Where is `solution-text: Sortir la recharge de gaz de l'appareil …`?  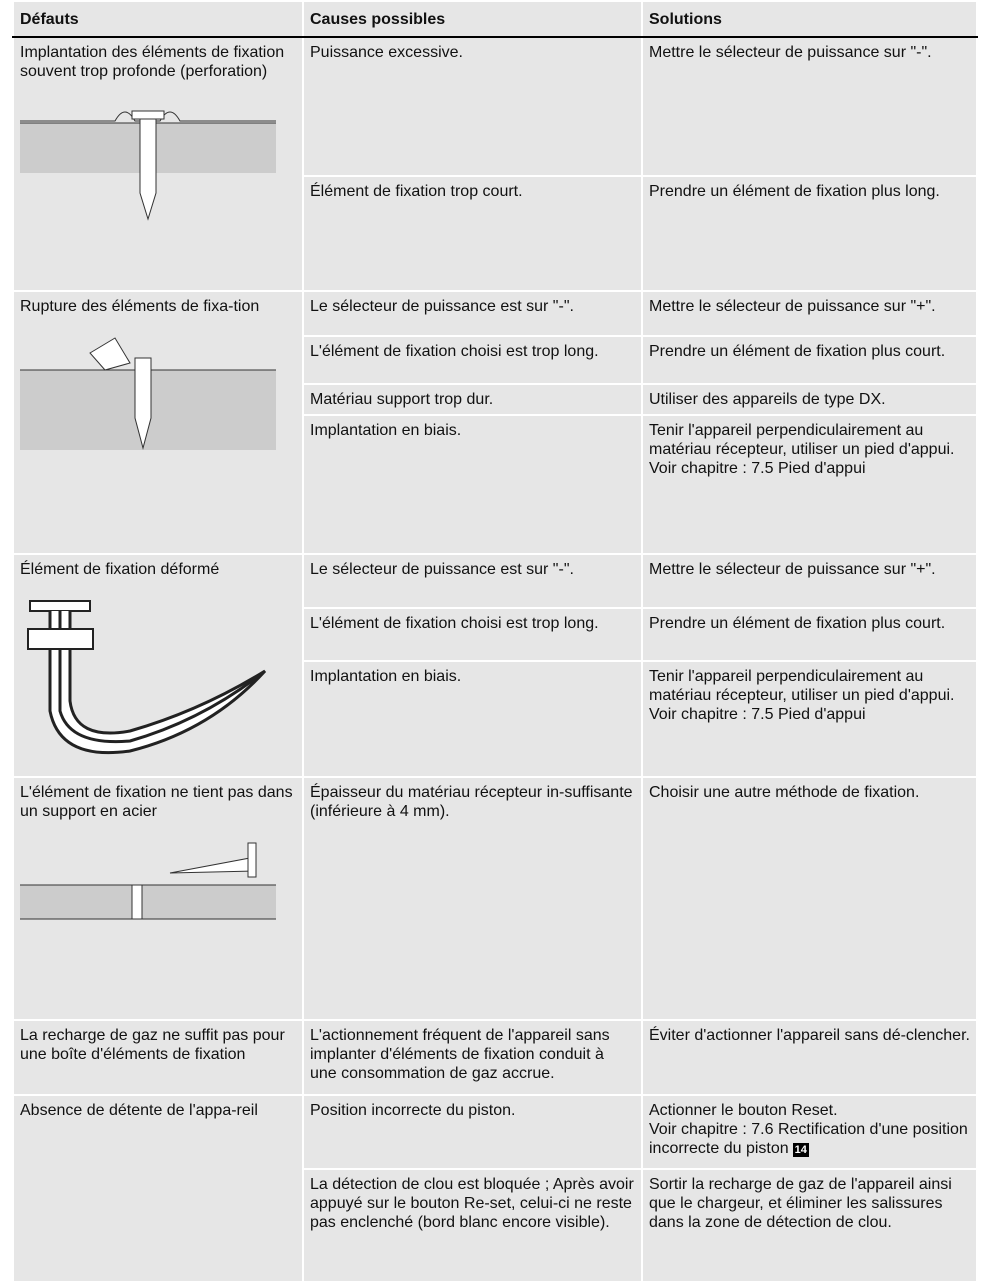 solution-text: Sortir la recharge de gaz de l'appareil … is located at coordinates (800, 1203).